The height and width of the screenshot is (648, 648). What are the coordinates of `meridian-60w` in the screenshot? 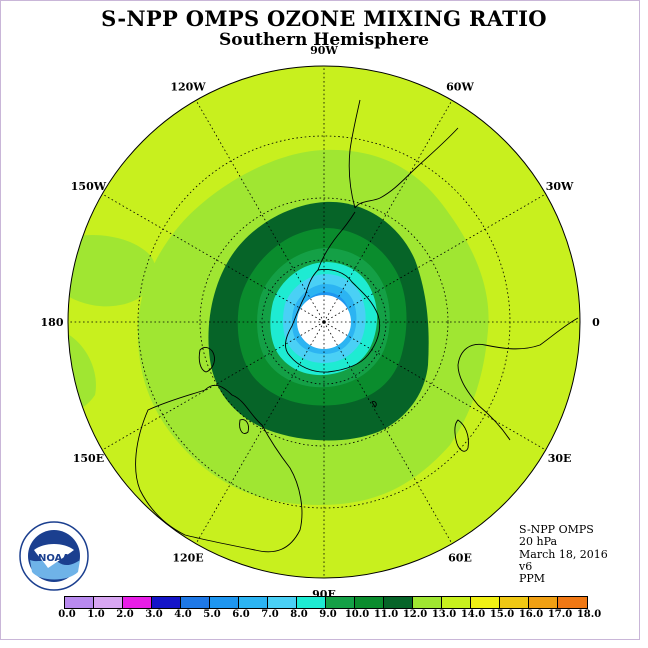 It's located at (388, 211).